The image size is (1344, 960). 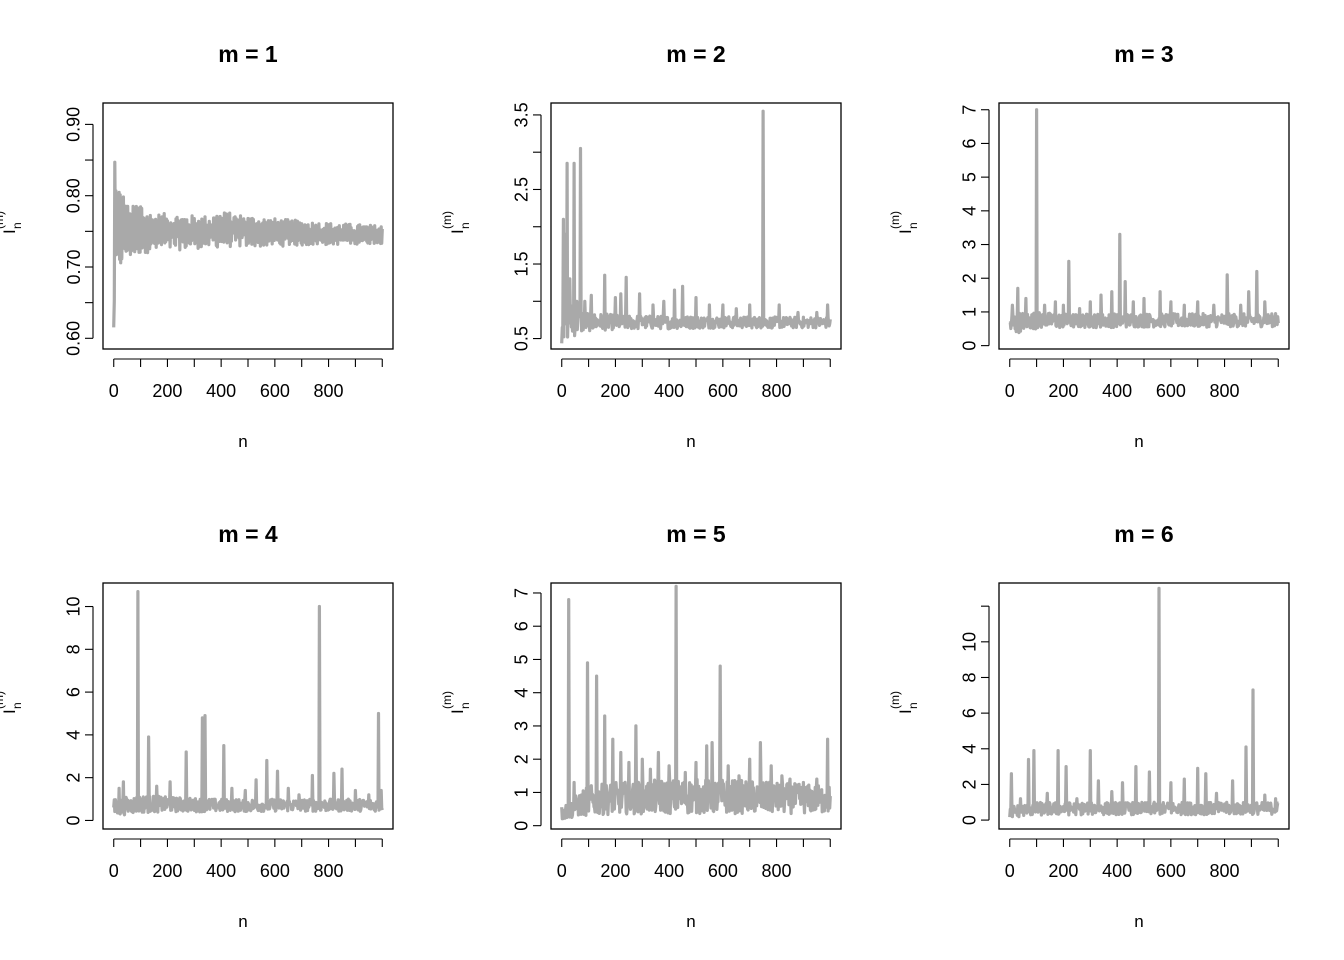 I want to click on y-tick-label: 0.60, so click(x=74, y=338).